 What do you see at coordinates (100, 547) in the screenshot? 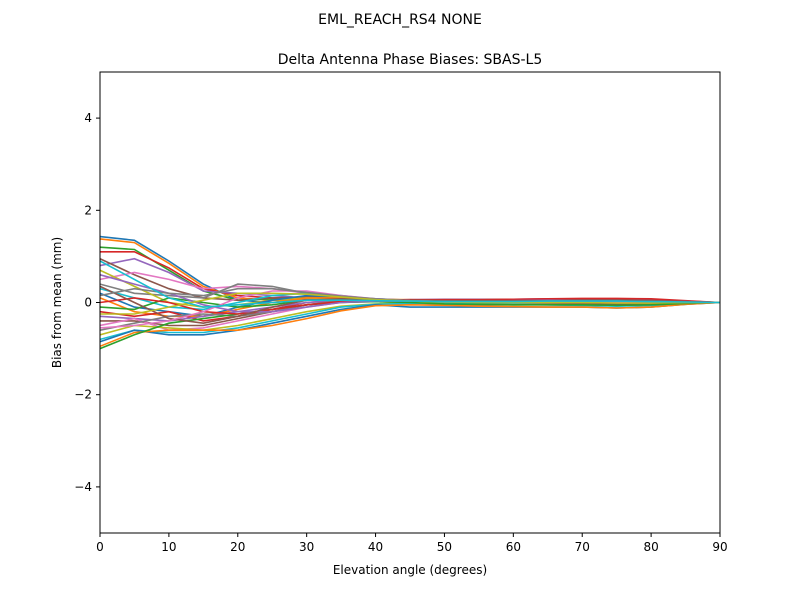
I see `x-tick-label: 0` at bounding box center [100, 547].